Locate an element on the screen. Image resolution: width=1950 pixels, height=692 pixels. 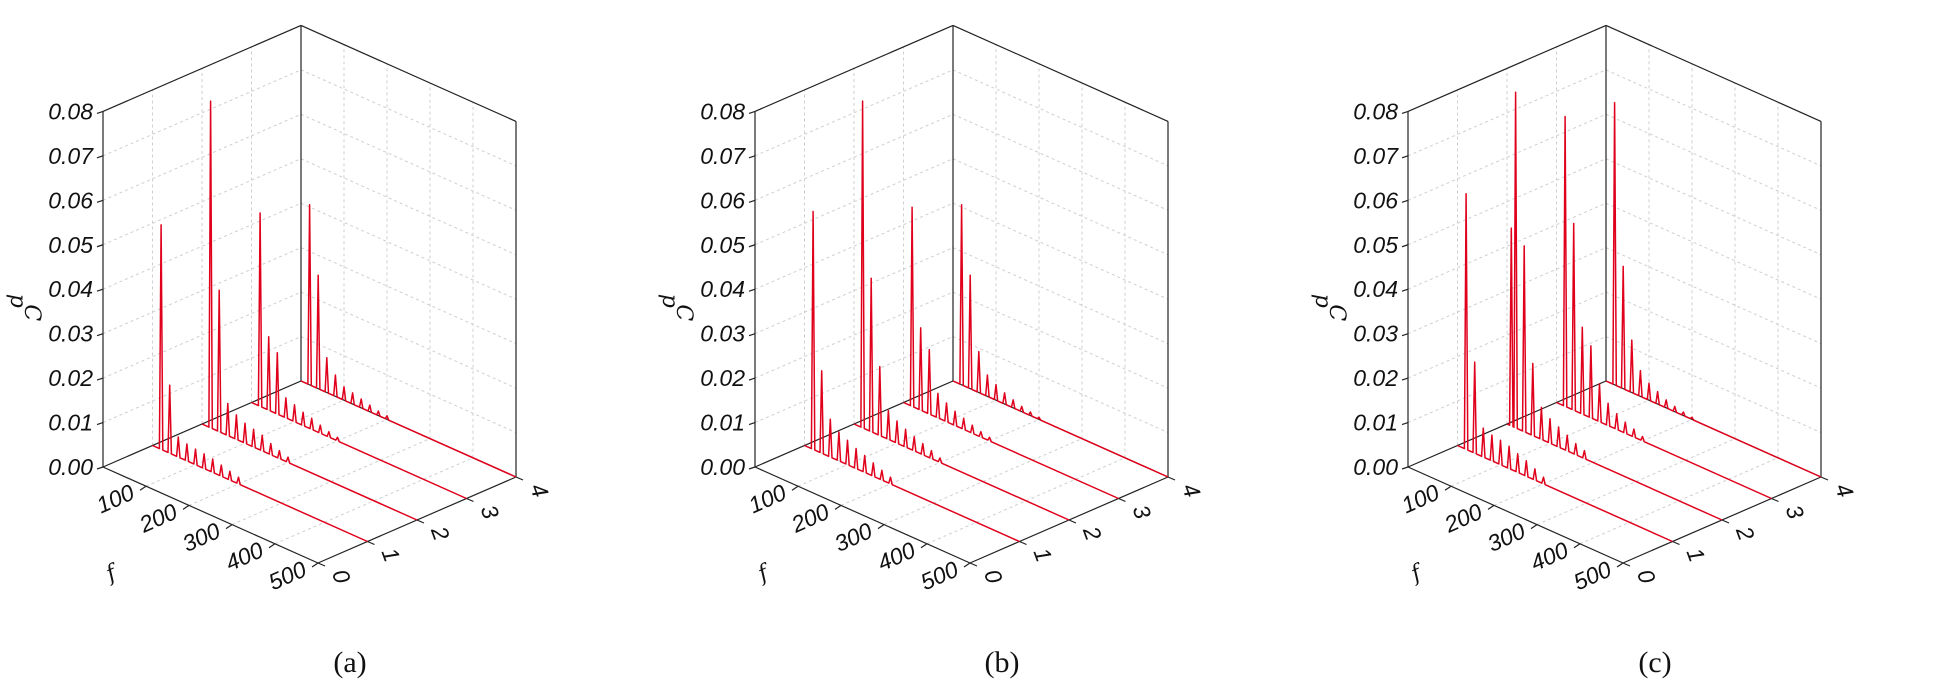
z-tick-label: 0.04 is located at coordinates (70, 289).